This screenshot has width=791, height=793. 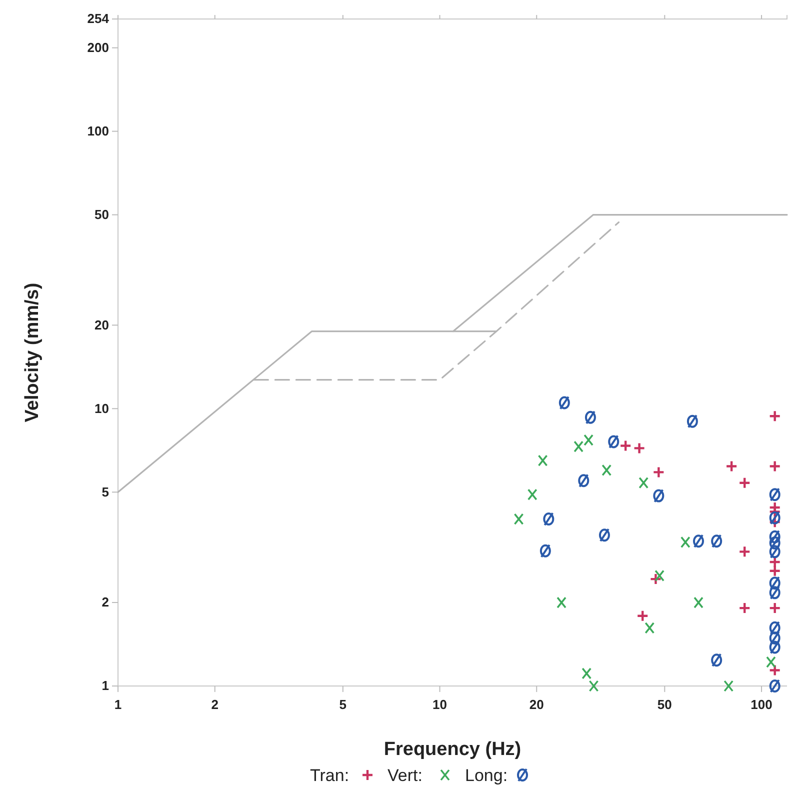 What do you see at coordinates (761, 704) in the screenshot?
I see `x-tick-label: 100` at bounding box center [761, 704].